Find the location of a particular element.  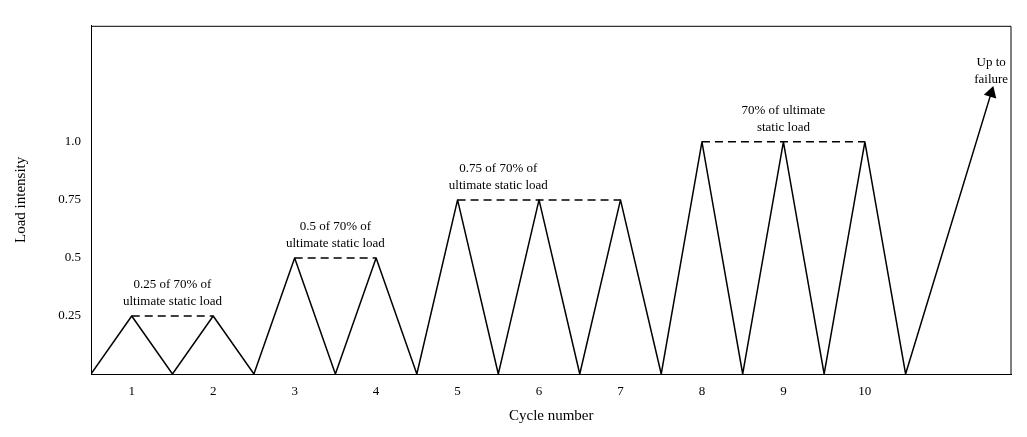

x-tick-label: 3 is located at coordinates (294, 391).